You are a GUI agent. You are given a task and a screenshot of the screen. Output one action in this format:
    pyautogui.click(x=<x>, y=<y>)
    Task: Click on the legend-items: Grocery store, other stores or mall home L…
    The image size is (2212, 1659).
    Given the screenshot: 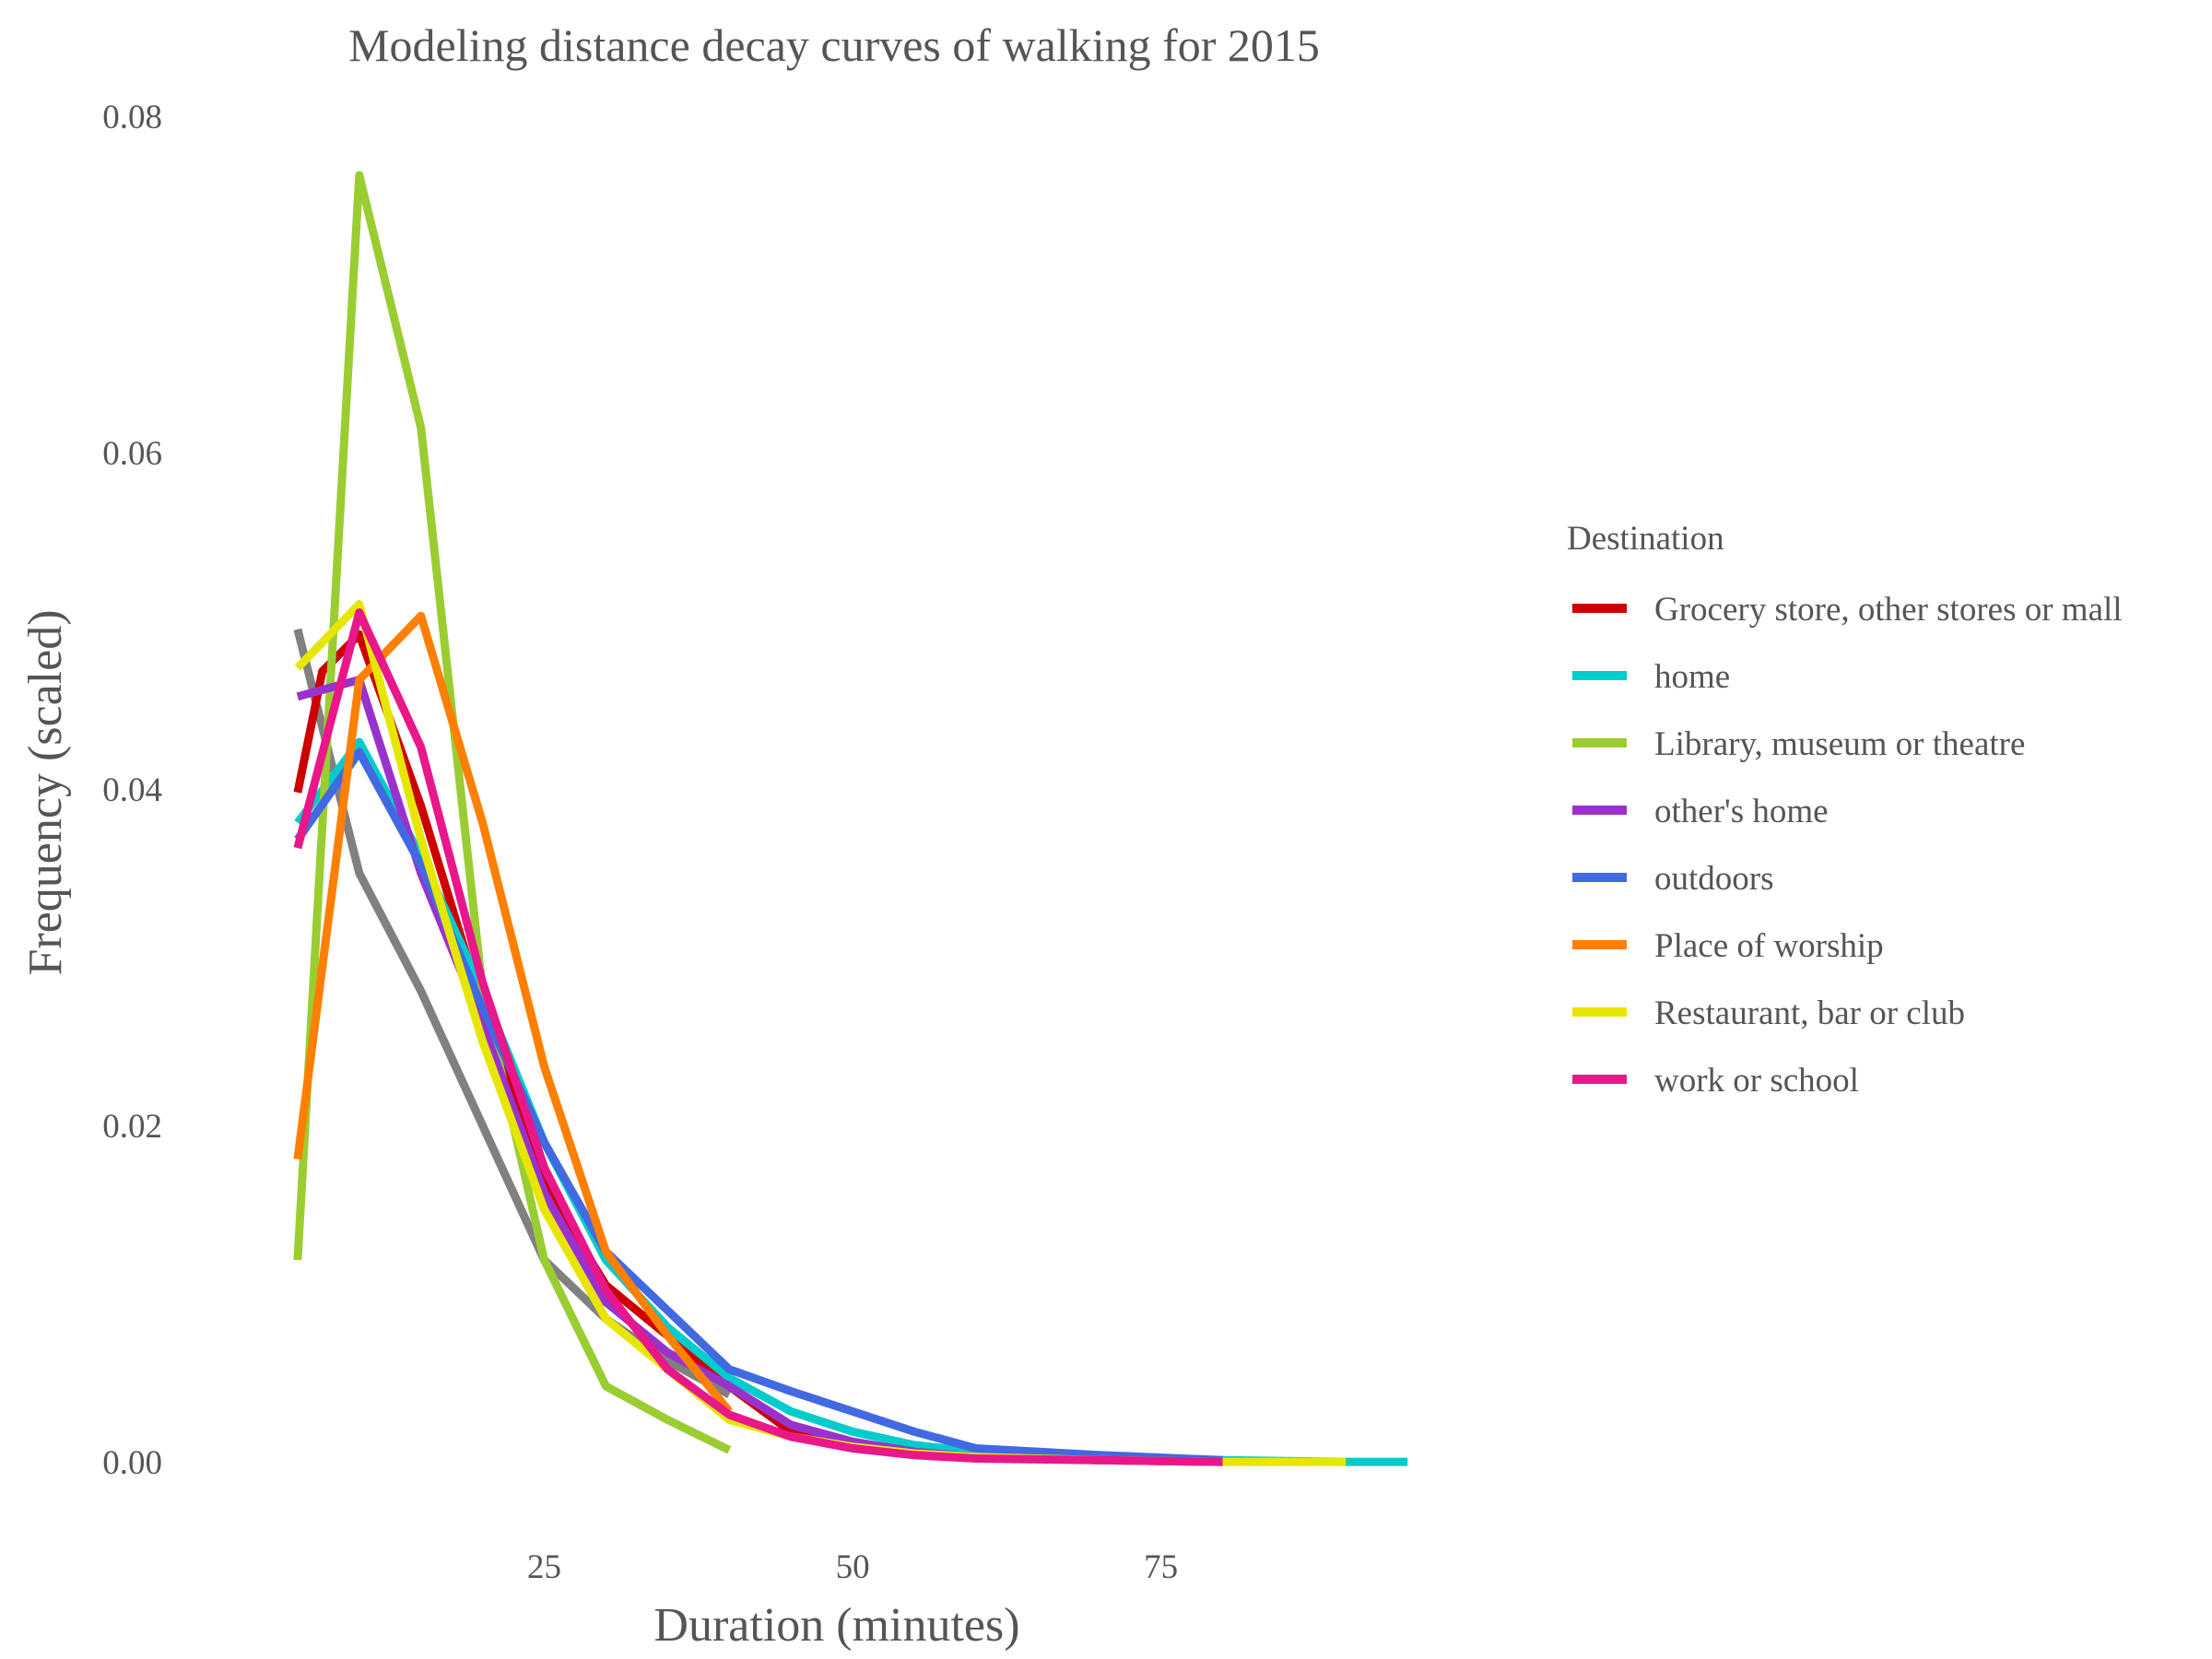 What is the action you would take?
    pyautogui.click(x=1847, y=845)
    